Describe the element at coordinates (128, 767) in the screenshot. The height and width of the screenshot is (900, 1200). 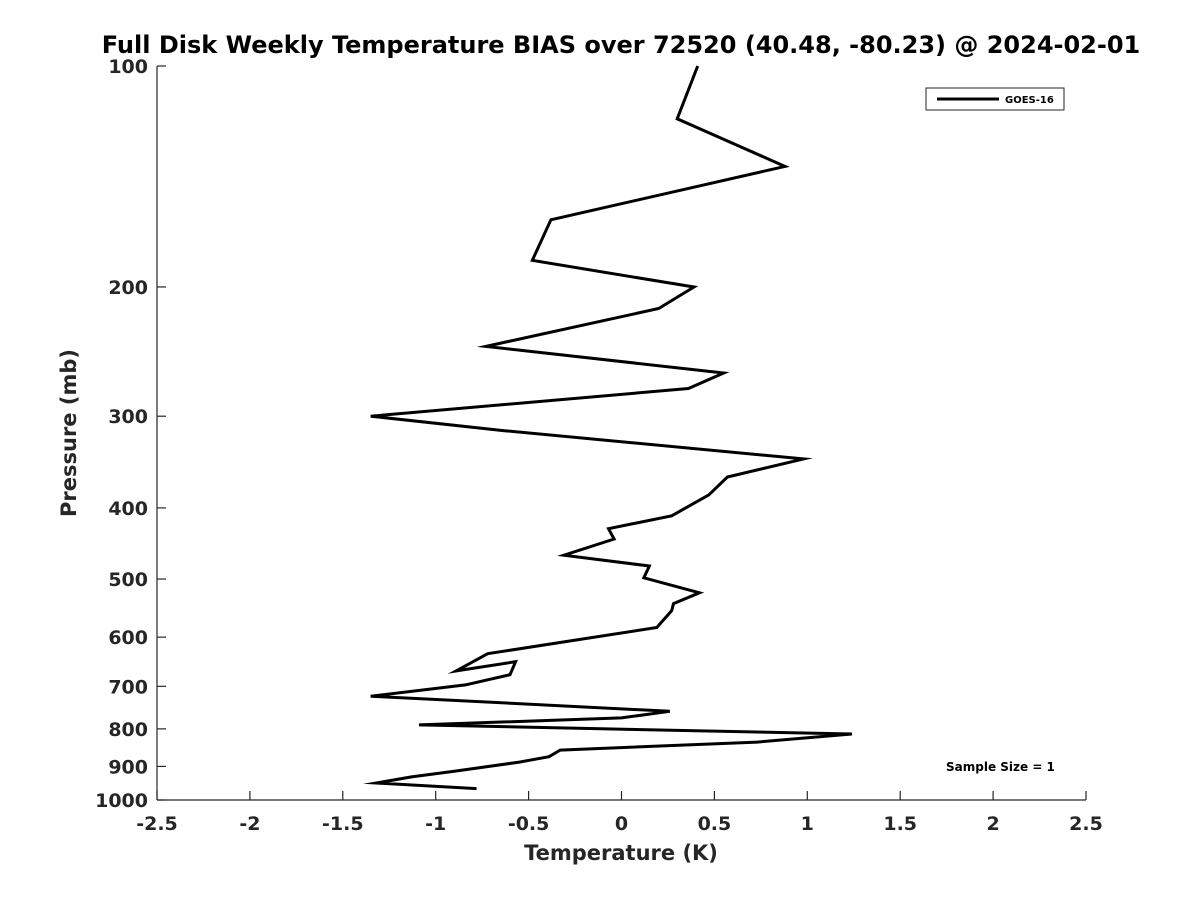
I see `y-tick-label: 900` at that location.